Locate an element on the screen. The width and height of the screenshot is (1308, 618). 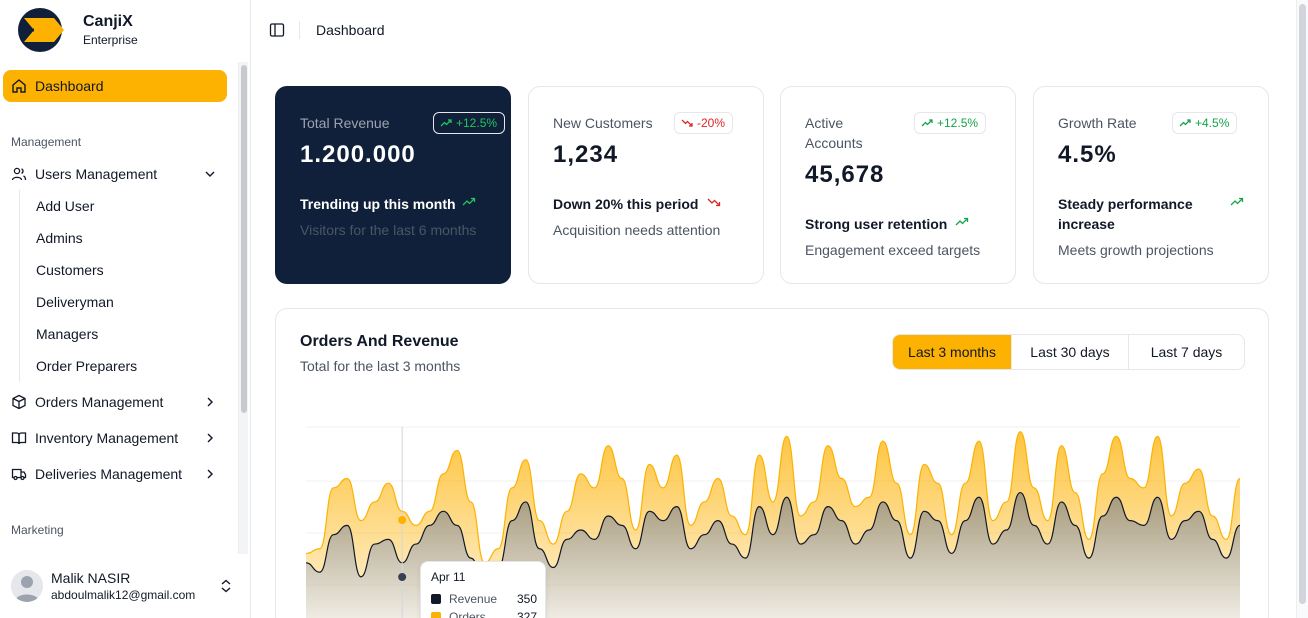
nav-item-users-management: Users Management is located at coordinates (115, 174).